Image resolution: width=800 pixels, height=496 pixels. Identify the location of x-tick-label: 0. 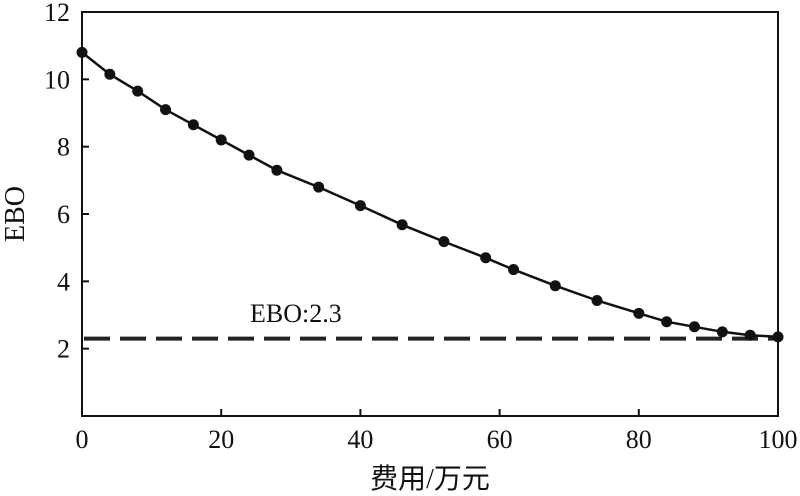
(82, 439).